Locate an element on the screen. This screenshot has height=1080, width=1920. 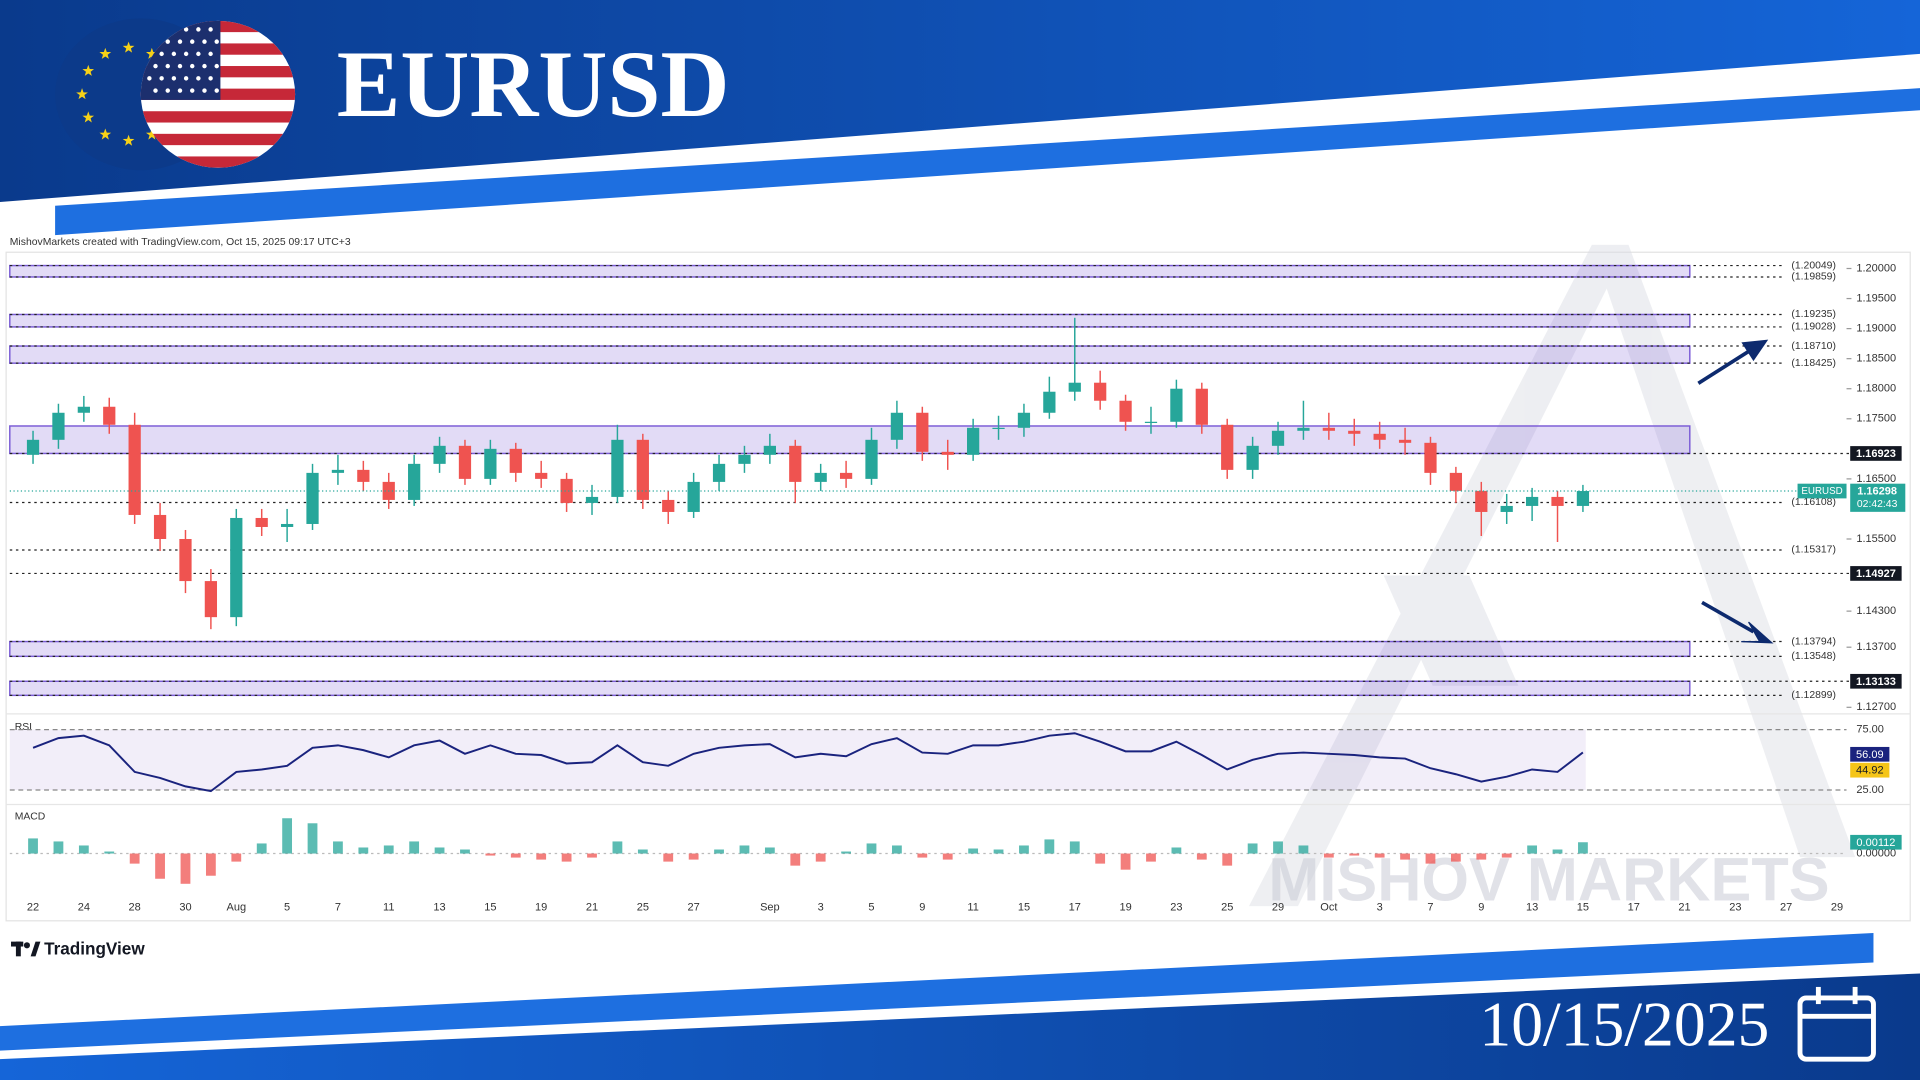
x-tick-label: 9 is located at coordinates (1481, 907).